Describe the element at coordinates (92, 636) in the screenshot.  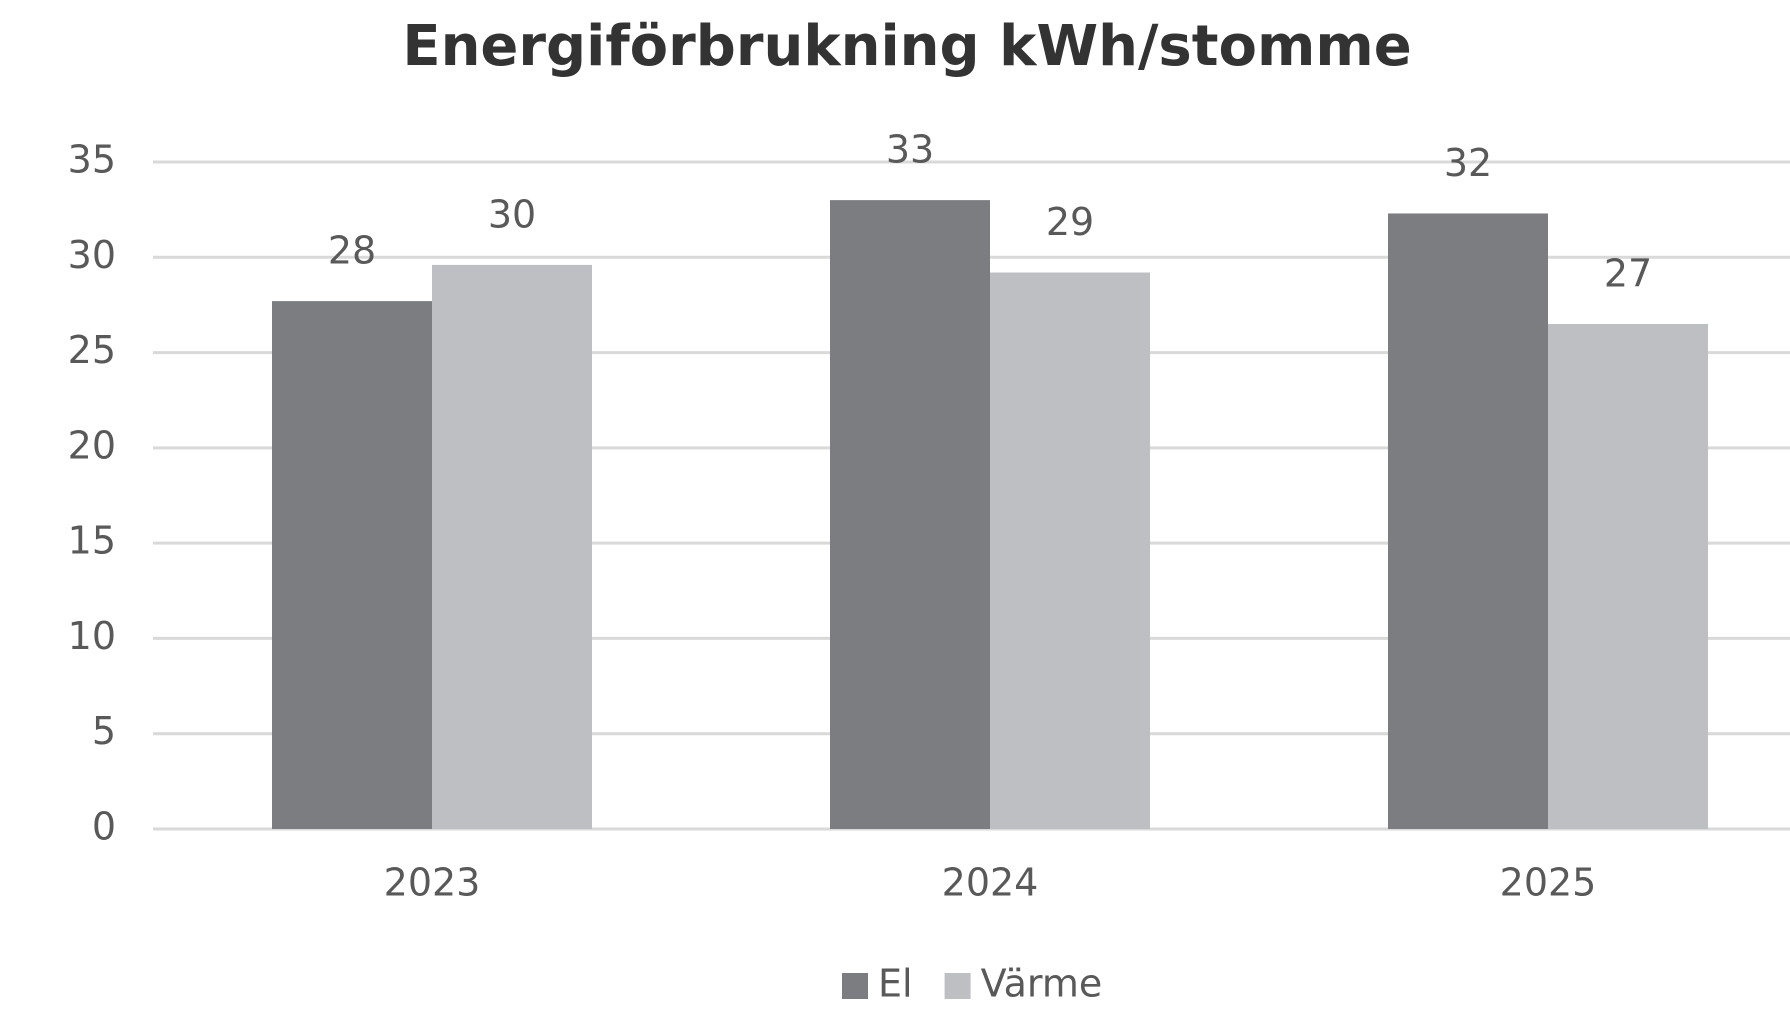
I see `y-tick-label: 10` at that location.